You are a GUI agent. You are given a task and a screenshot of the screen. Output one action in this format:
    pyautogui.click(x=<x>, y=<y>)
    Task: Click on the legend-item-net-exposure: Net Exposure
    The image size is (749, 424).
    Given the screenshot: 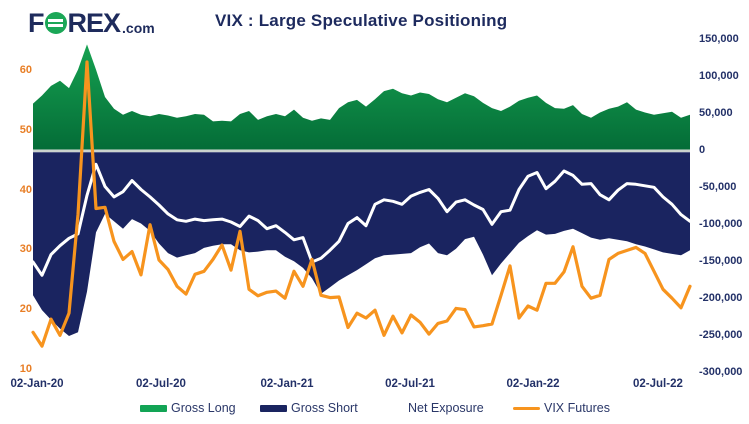 What is the action you would take?
    pyautogui.click(x=430, y=408)
    